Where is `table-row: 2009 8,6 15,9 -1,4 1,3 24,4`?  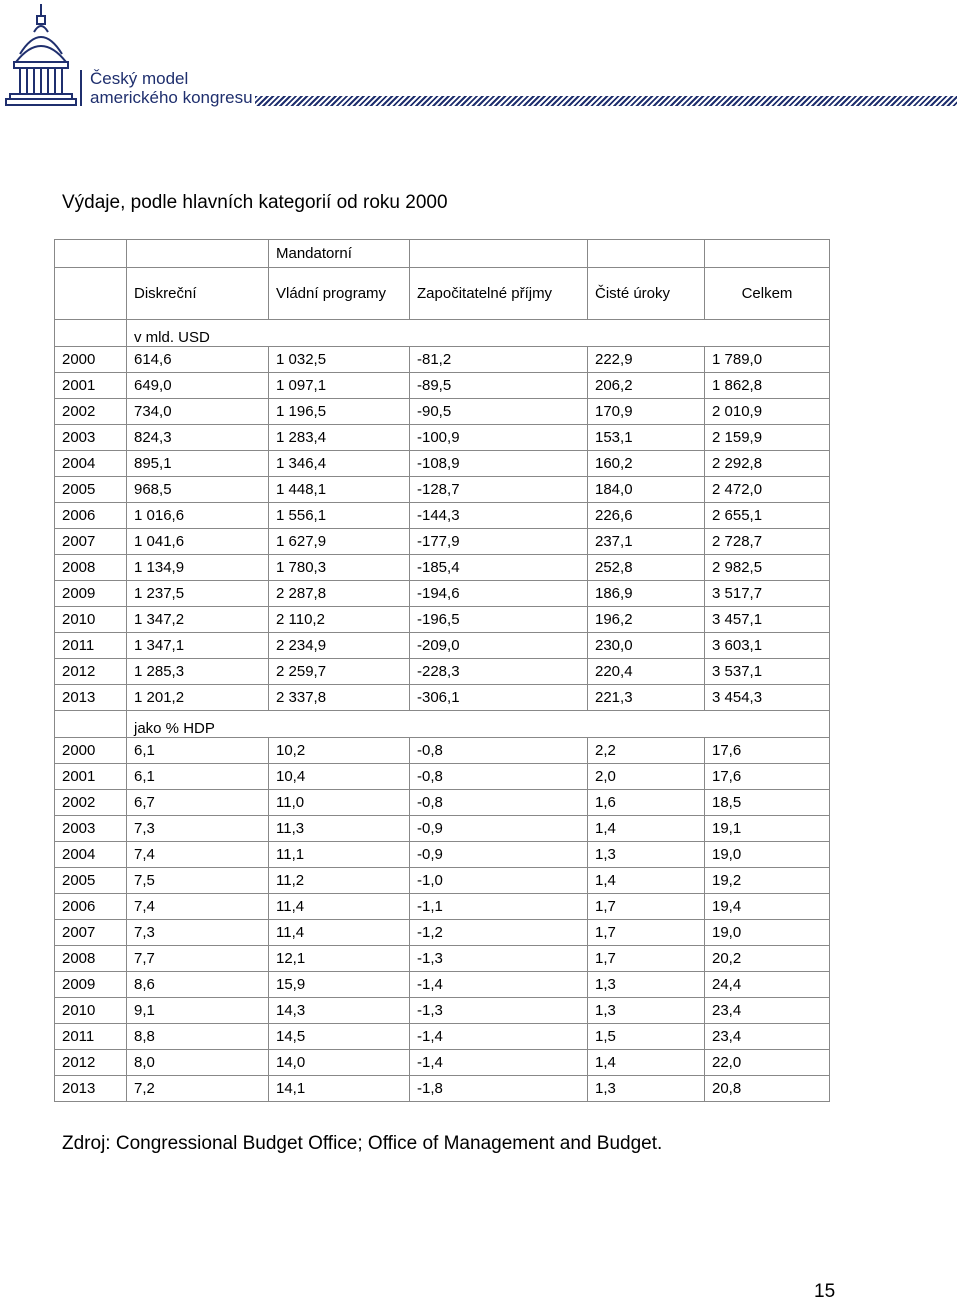 table-row: 2009 8,6 15,9 -1,4 1,3 24,4 is located at coordinates (442, 984).